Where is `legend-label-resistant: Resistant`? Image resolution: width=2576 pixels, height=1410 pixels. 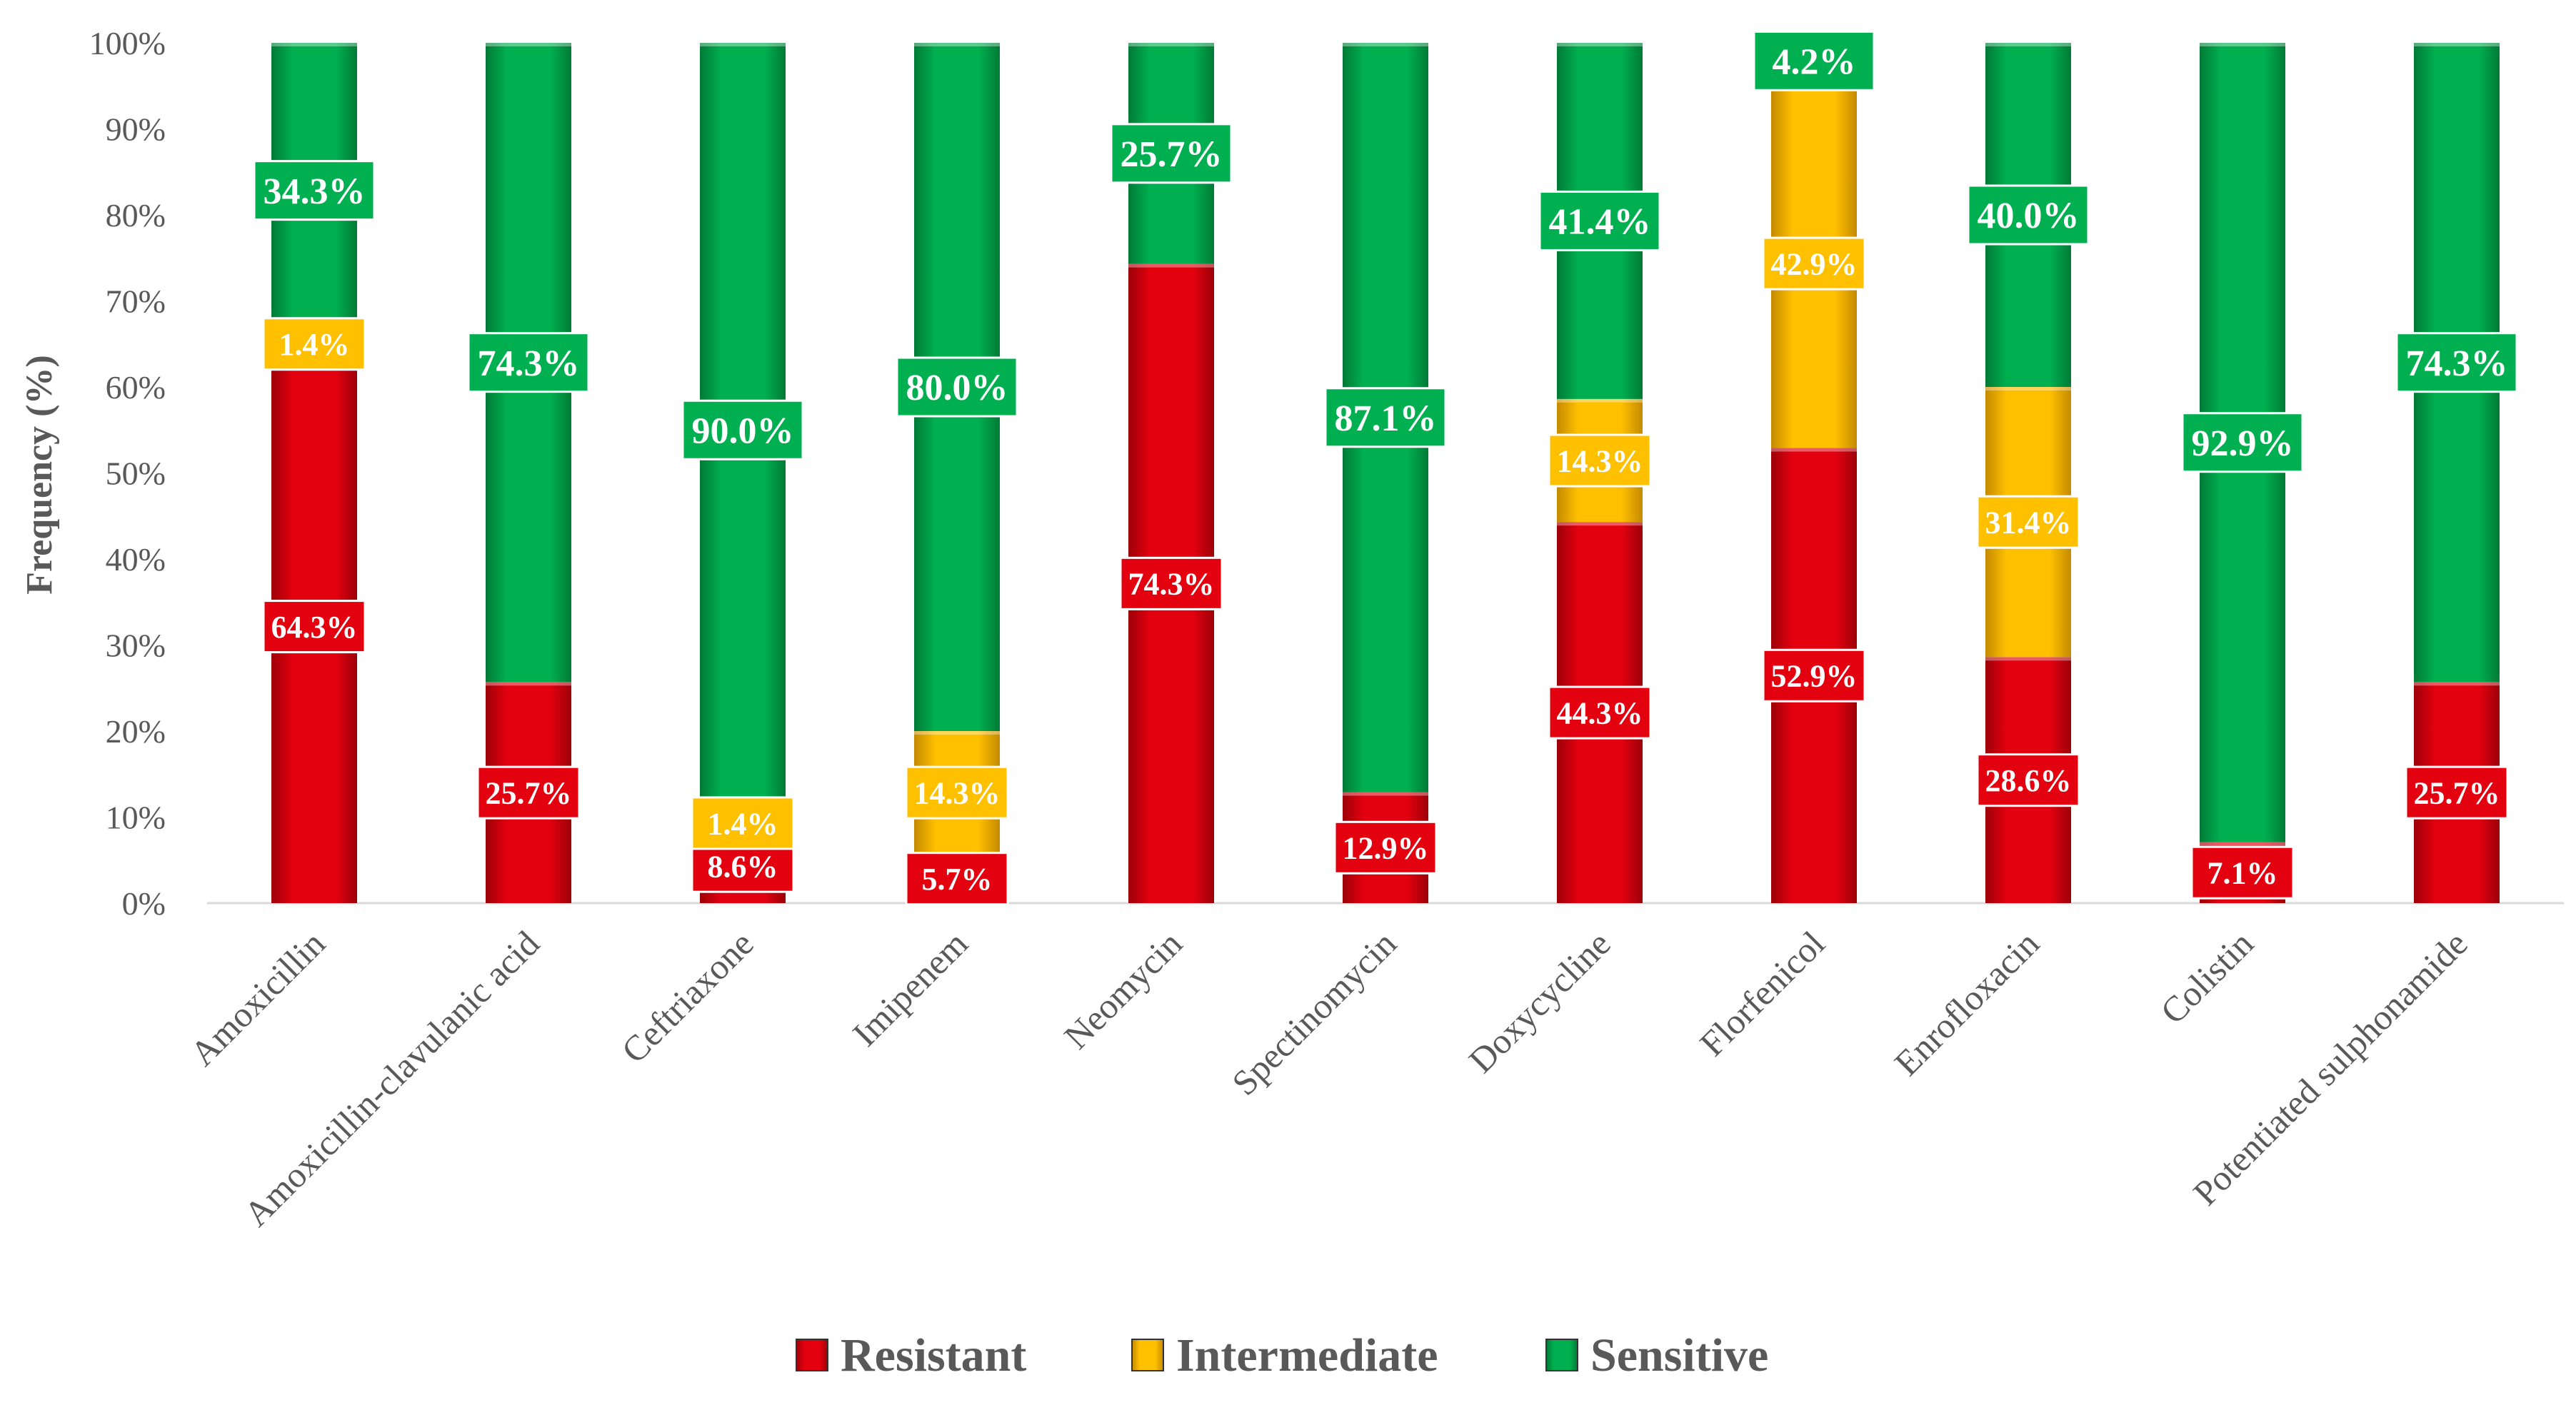
legend-label-resistant: Resistant is located at coordinates (933, 1355).